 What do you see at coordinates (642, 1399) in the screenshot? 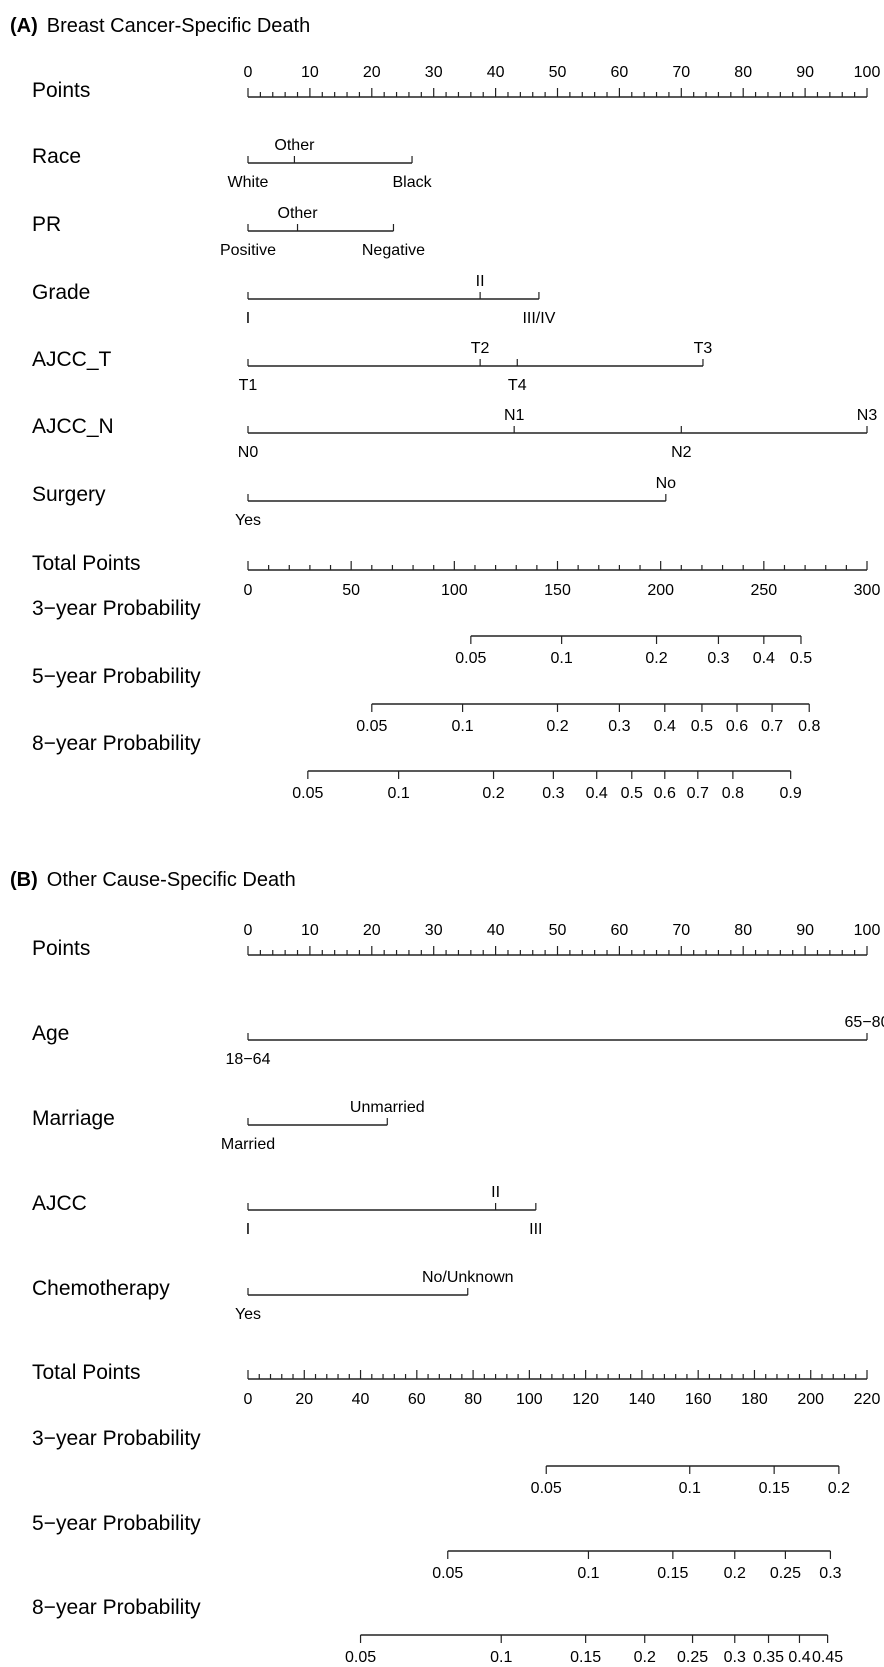
I see `total-points-axis-tick-label: 140` at bounding box center [642, 1399].